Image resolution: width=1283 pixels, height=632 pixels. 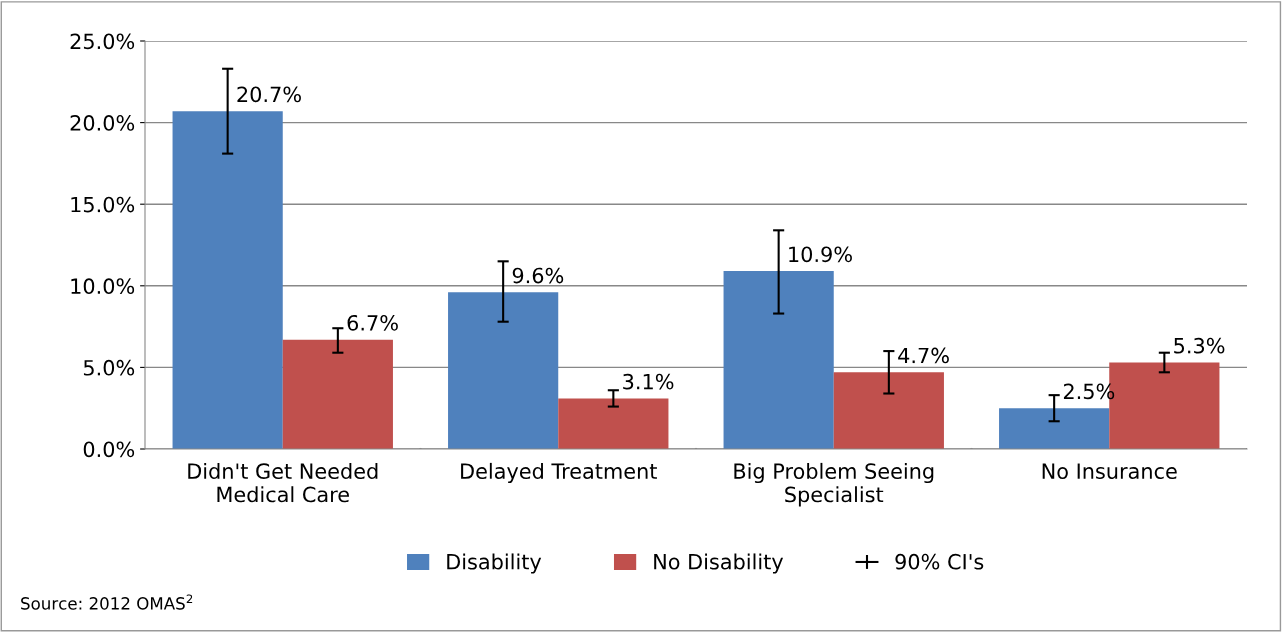 I want to click on y-tick-label: 10.0%, so click(x=103, y=286).